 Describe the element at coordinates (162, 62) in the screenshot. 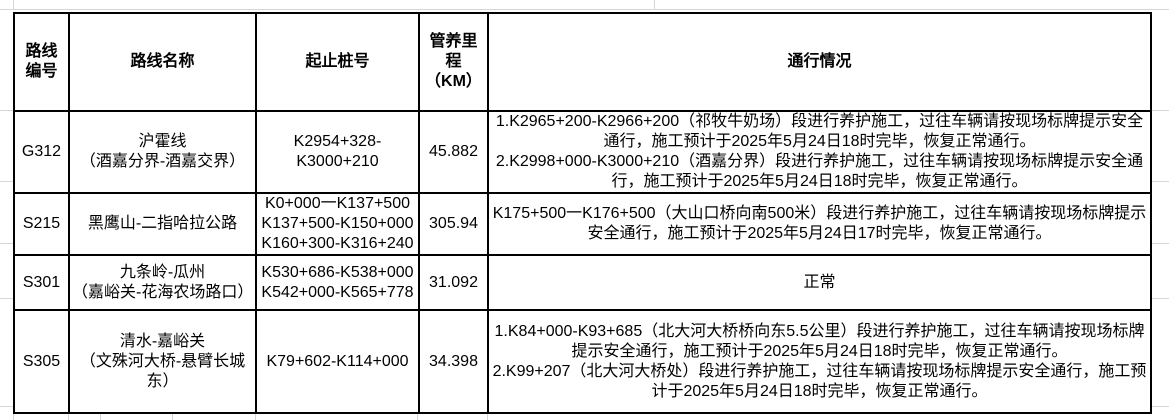

I see `header-route-name: 路线名称` at that location.